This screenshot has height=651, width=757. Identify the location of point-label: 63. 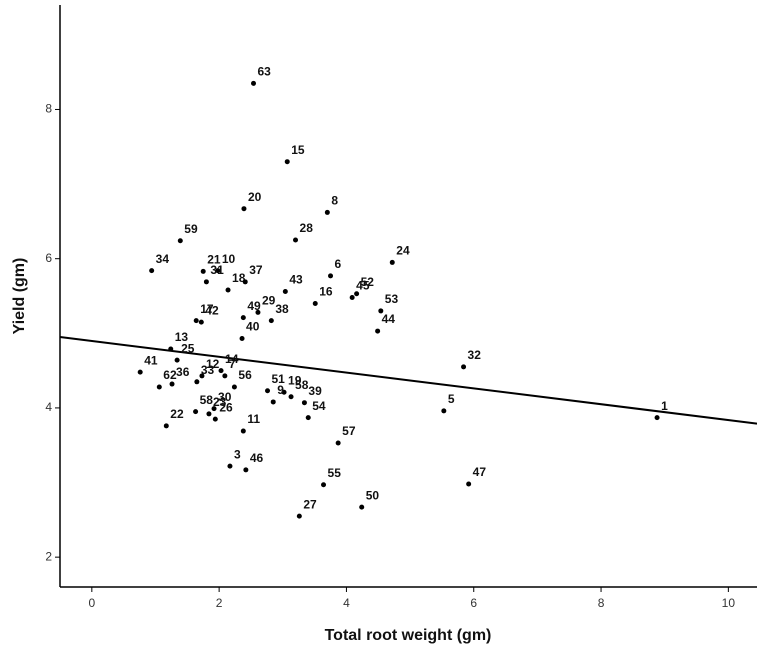
(265, 72).